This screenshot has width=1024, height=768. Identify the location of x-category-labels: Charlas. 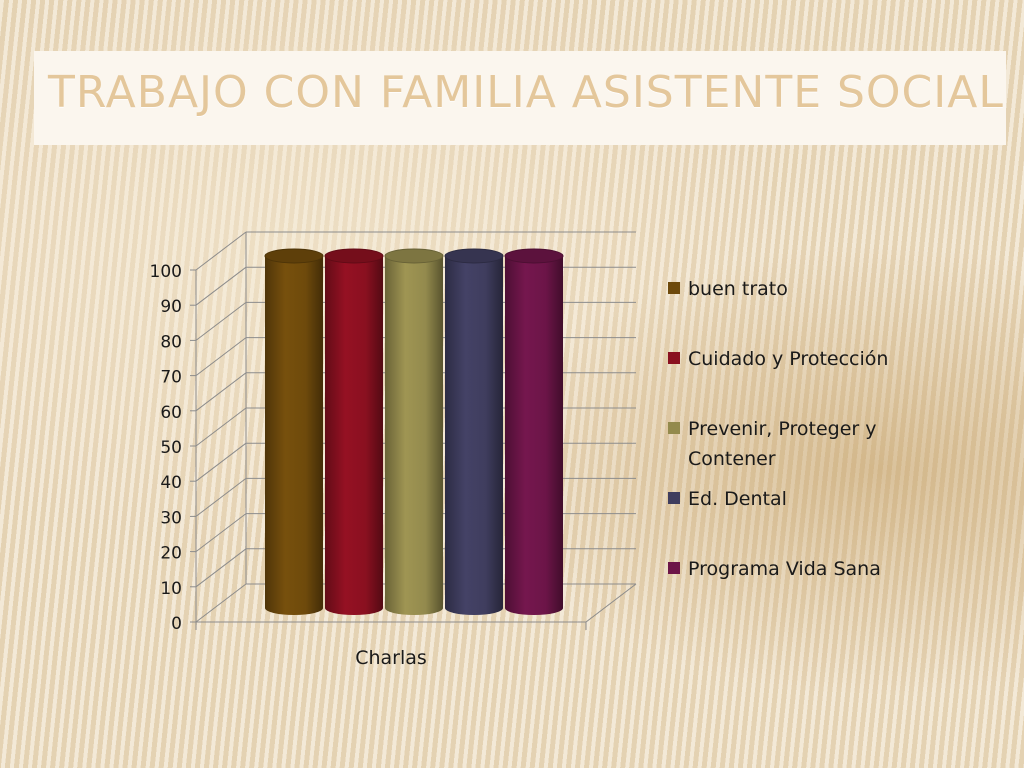
(391, 658).